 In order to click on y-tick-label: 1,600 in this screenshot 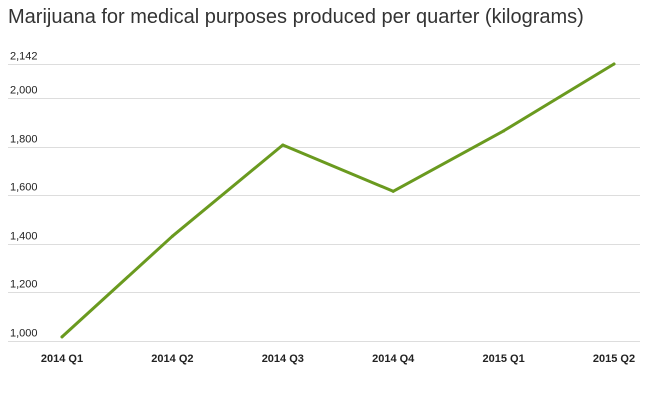, I will do `click(24, 188)`.